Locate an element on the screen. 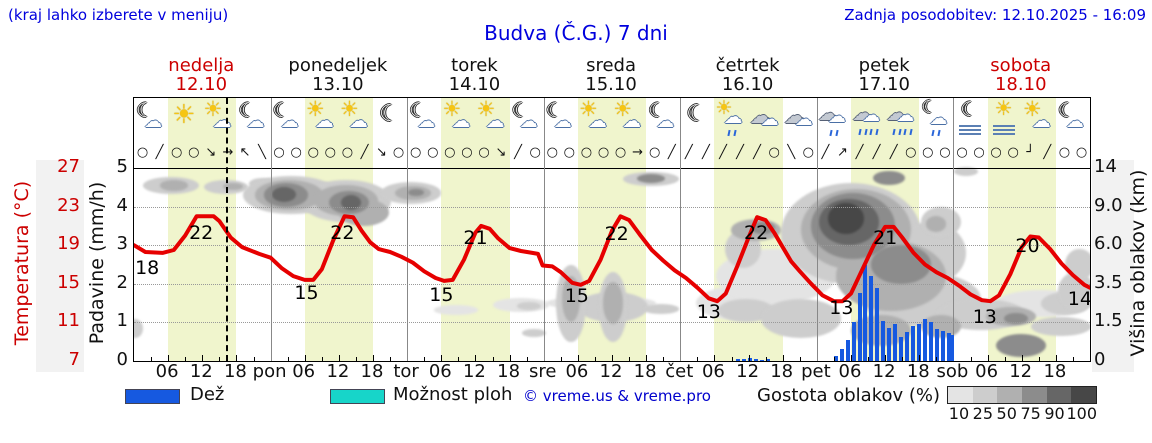 Image resolution: width=1152 pixels, height=443 pixels. day-header-petek: petek 17.10 is located at coordinates (884, 76).